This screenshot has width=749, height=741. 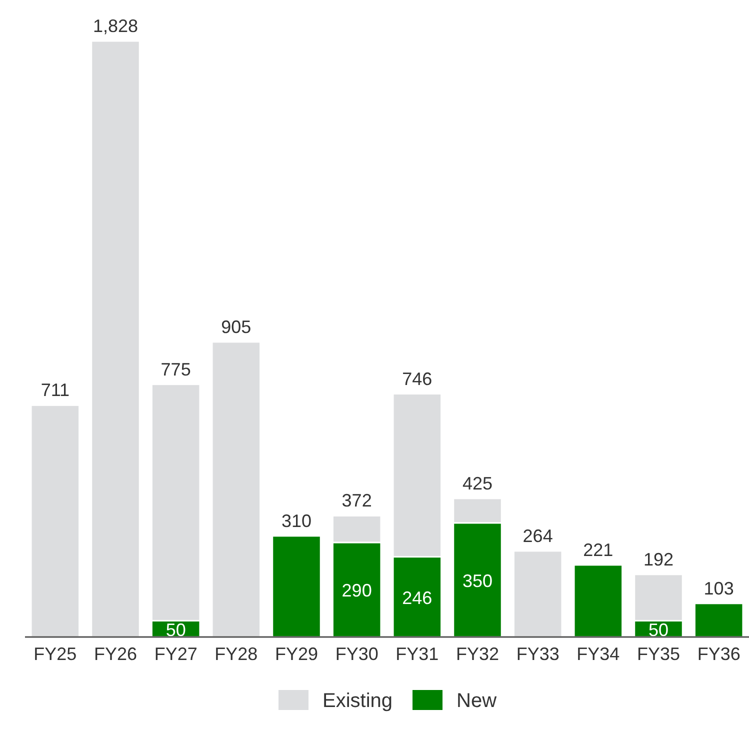 What do you see at coordinates (658, 654) in the screenshot?
I see `x-tick-label: FY35` at bounding box center [658, 654].